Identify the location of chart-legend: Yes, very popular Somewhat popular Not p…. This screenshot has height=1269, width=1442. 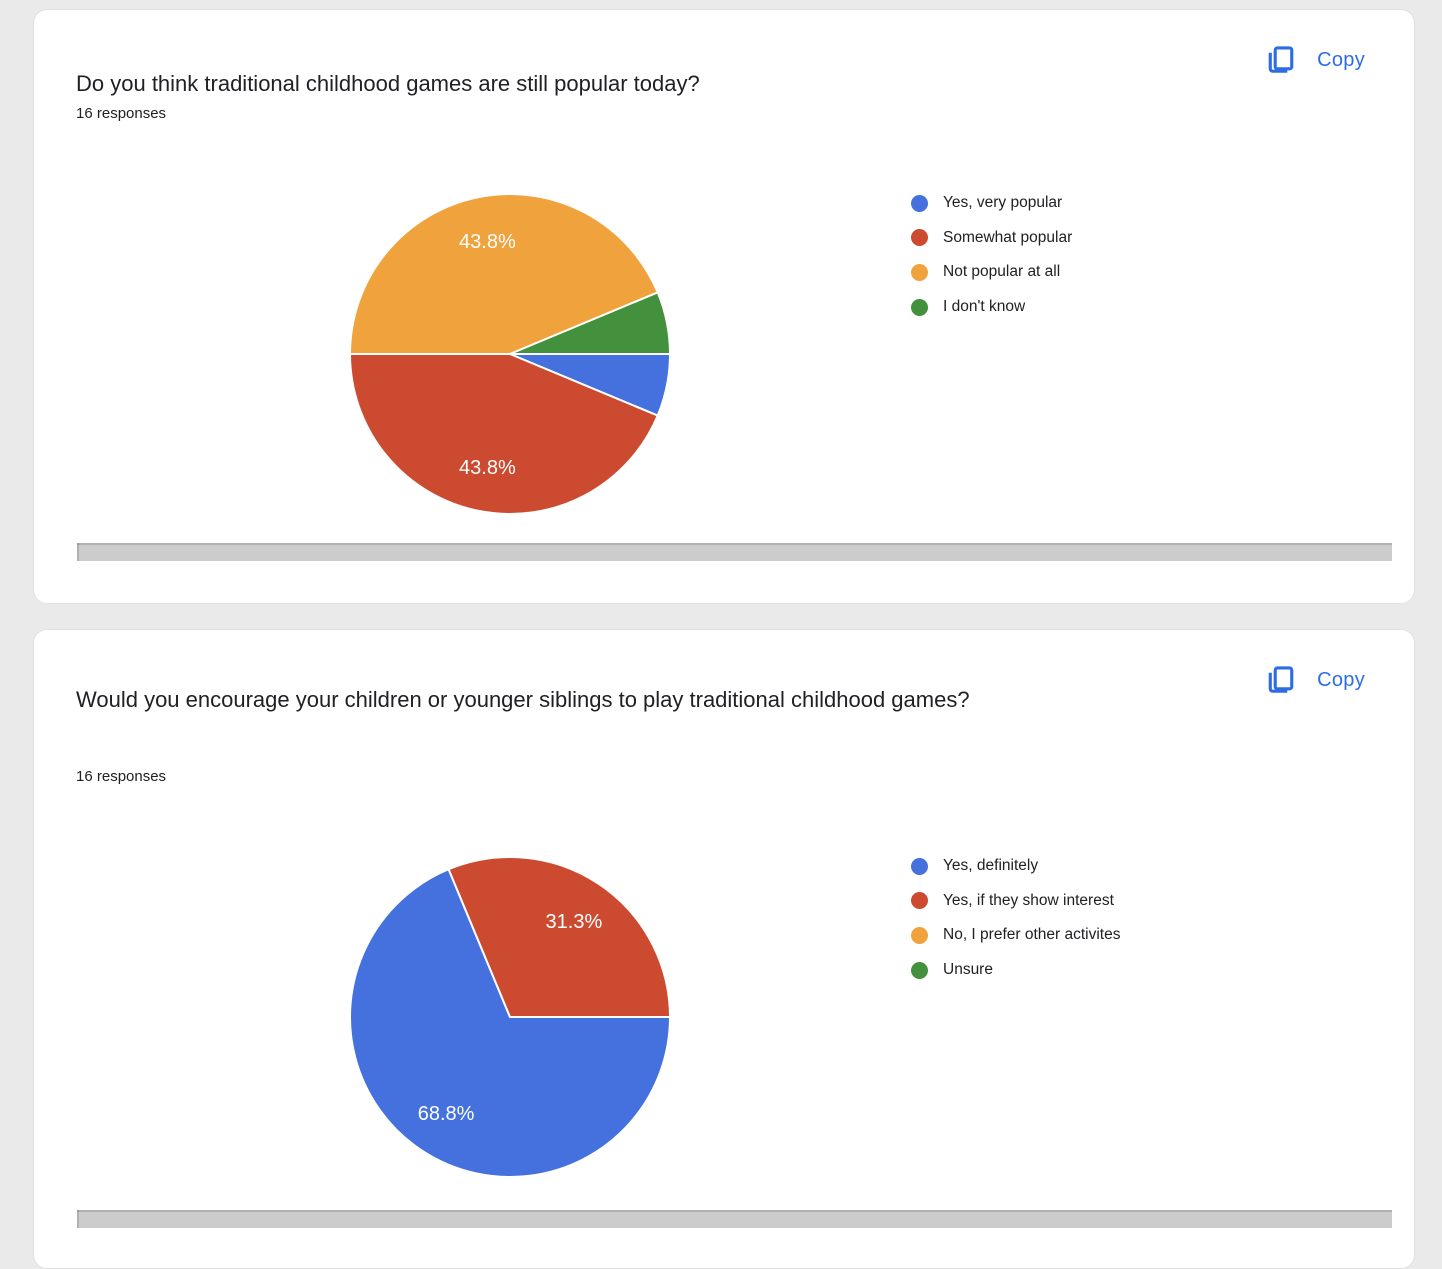
(991, 255).